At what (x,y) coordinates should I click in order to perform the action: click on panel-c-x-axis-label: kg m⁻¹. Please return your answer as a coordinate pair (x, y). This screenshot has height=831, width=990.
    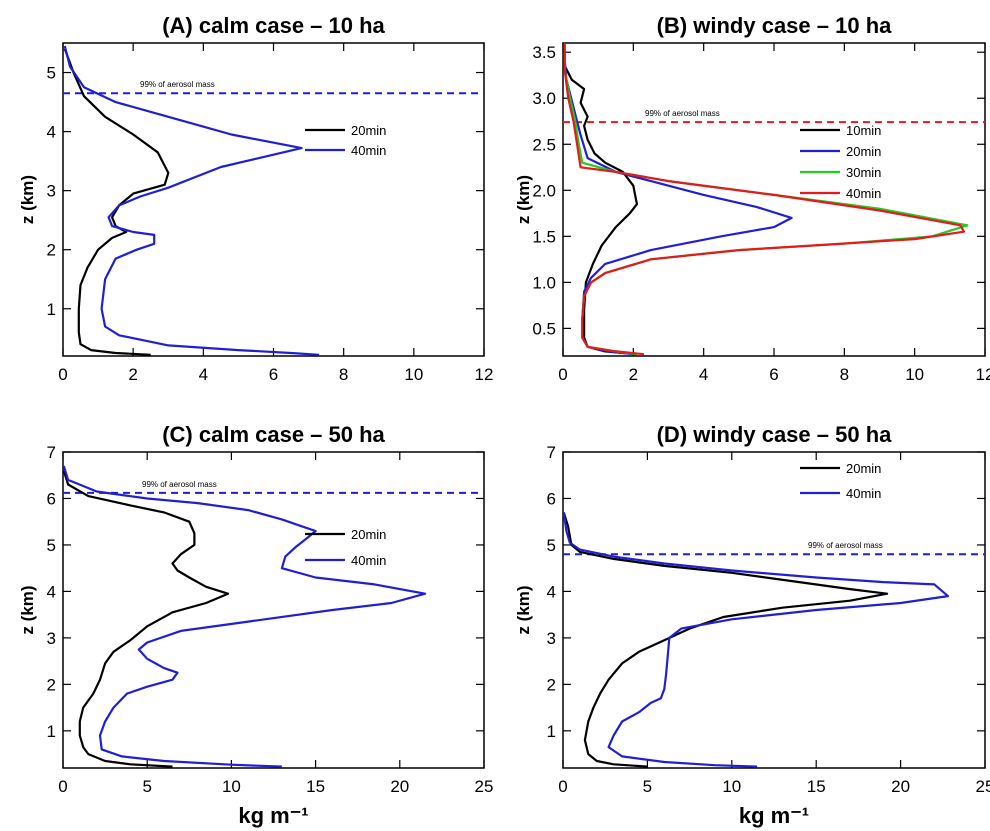
    Looking at the image, I should click on (273, 815).